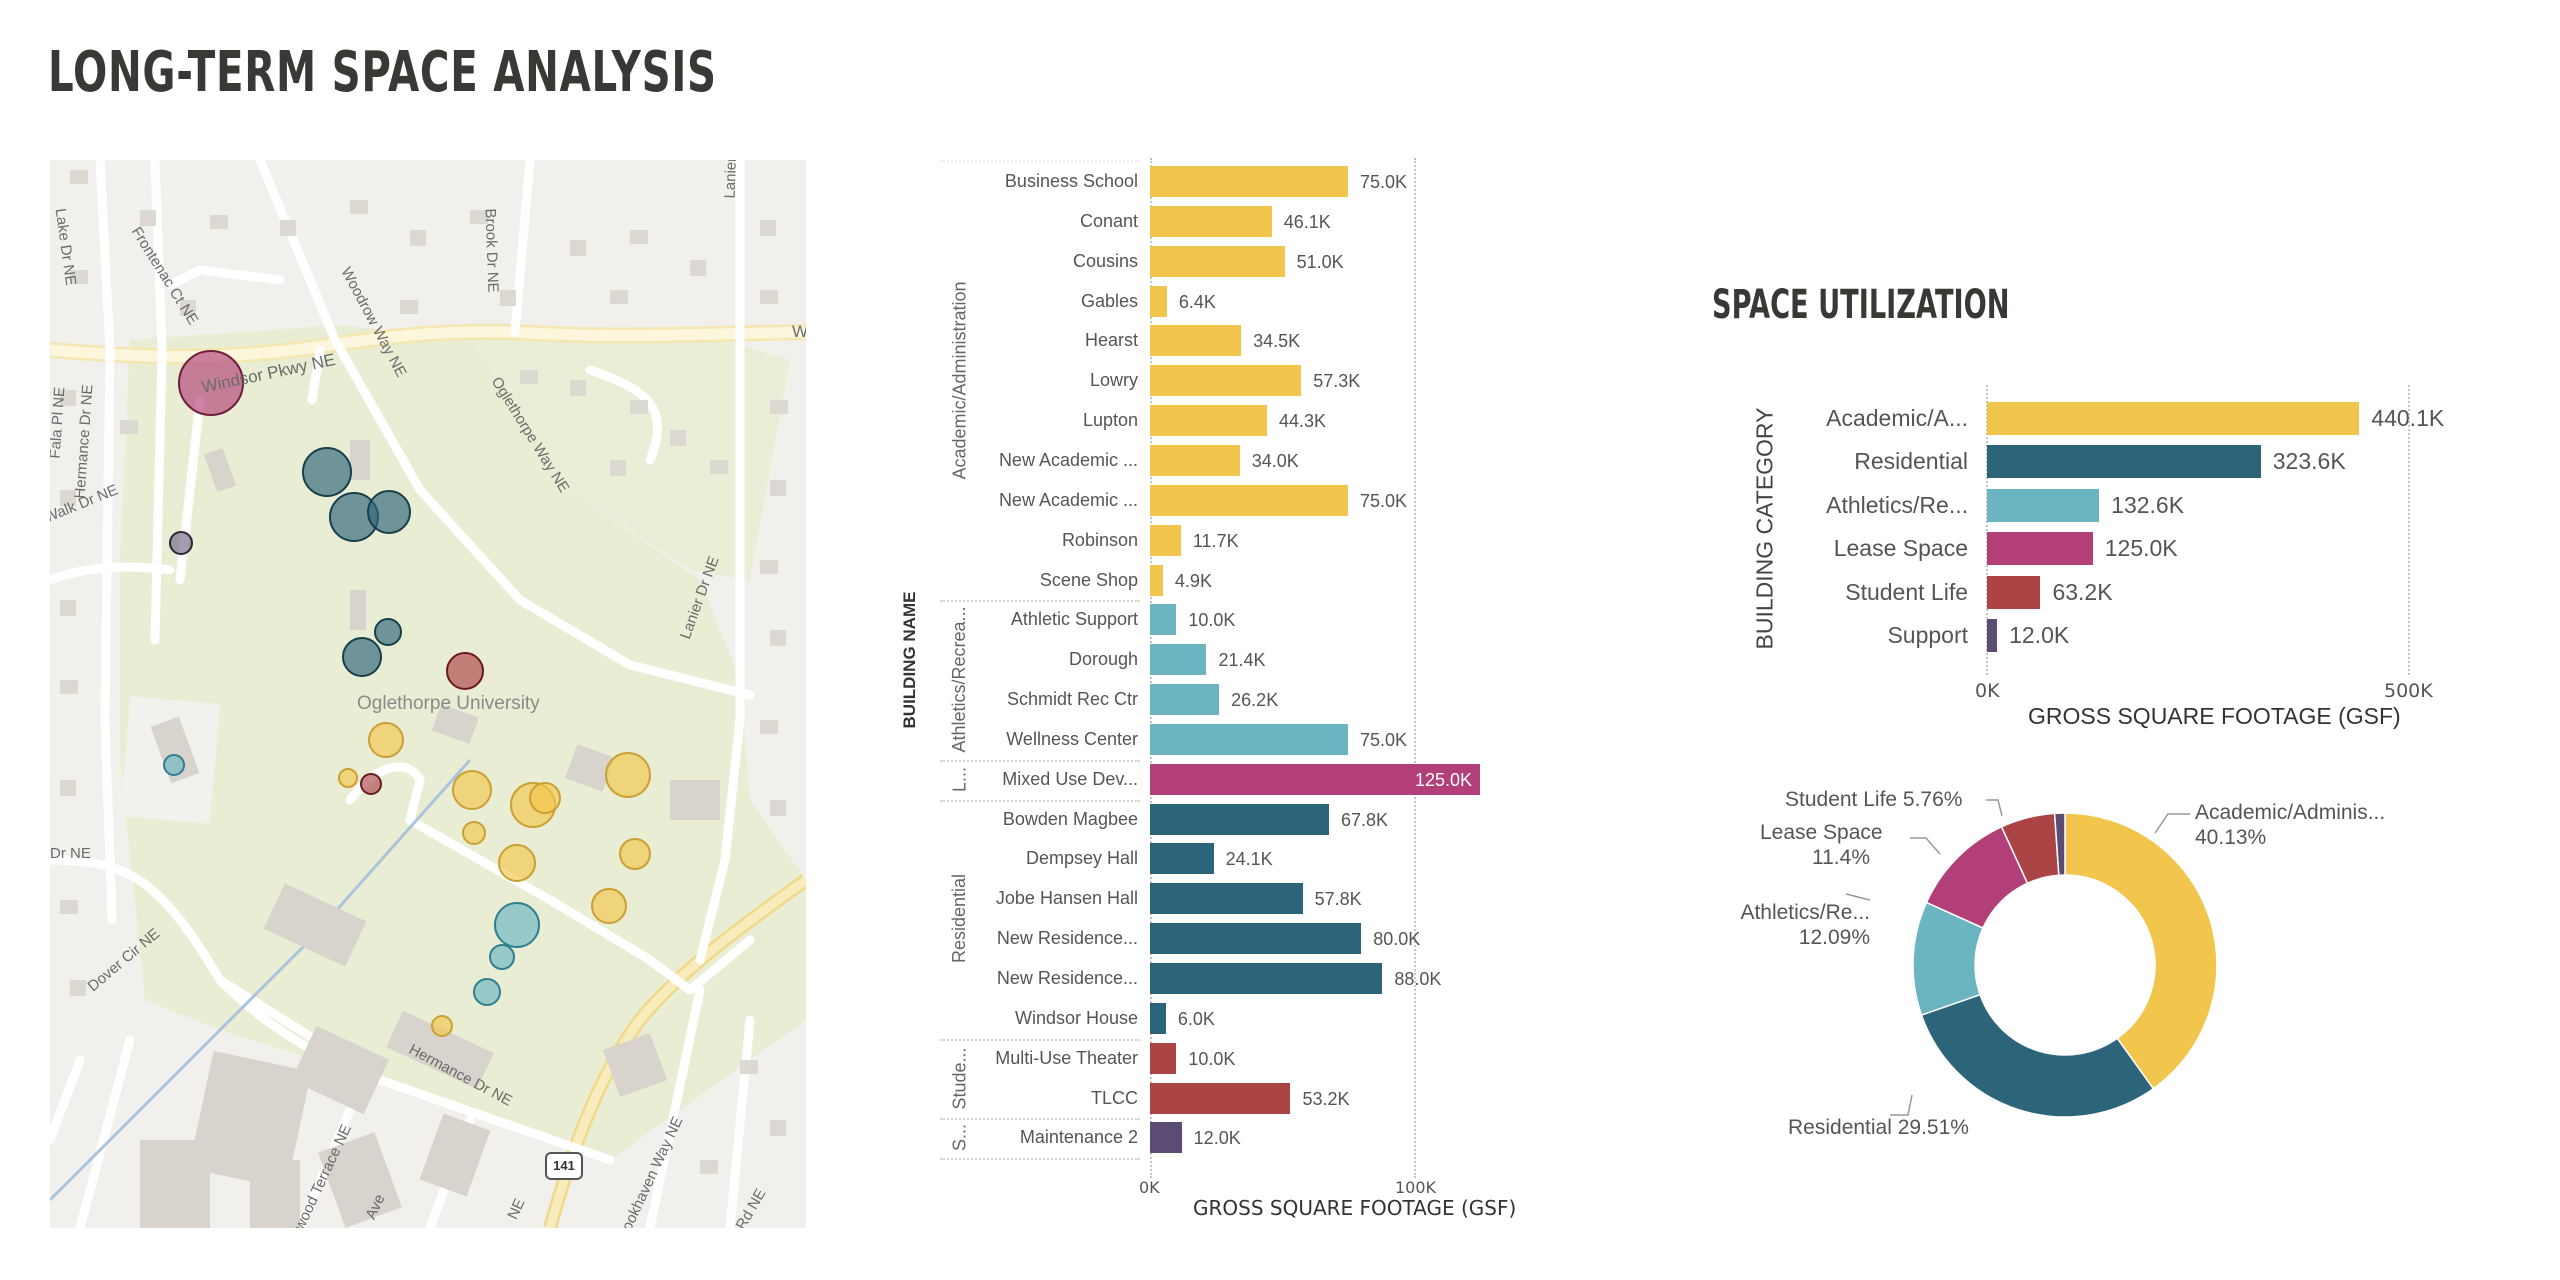  Describe the element at coordinates (1927, 635) in the screenshot. I see `category-label: Support` at that location.